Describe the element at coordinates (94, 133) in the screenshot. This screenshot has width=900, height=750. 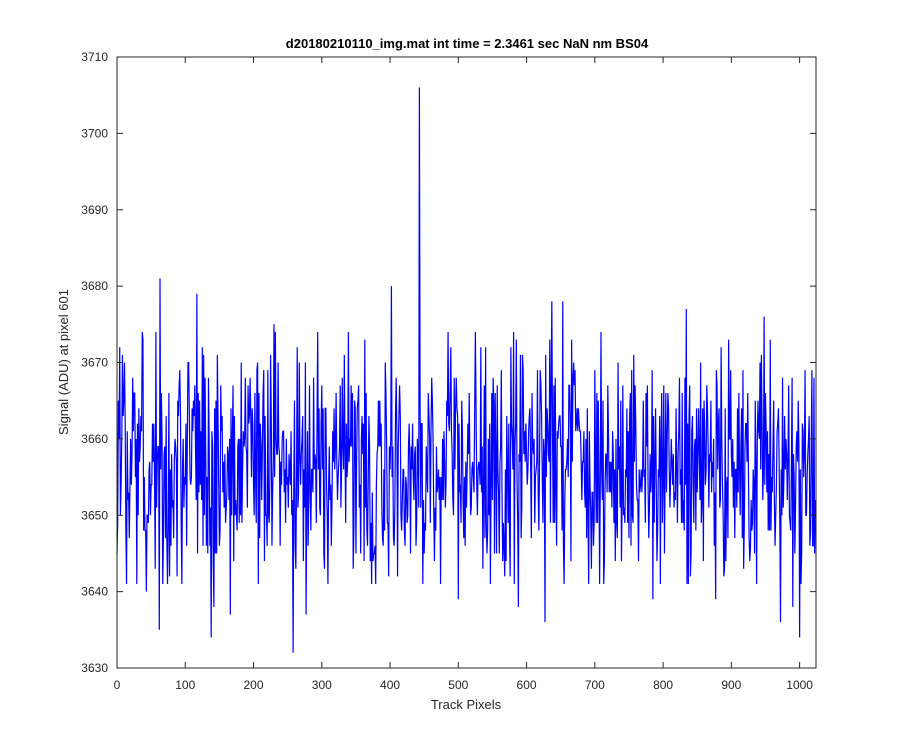
I see `y-tick-label: 3700` at that location.